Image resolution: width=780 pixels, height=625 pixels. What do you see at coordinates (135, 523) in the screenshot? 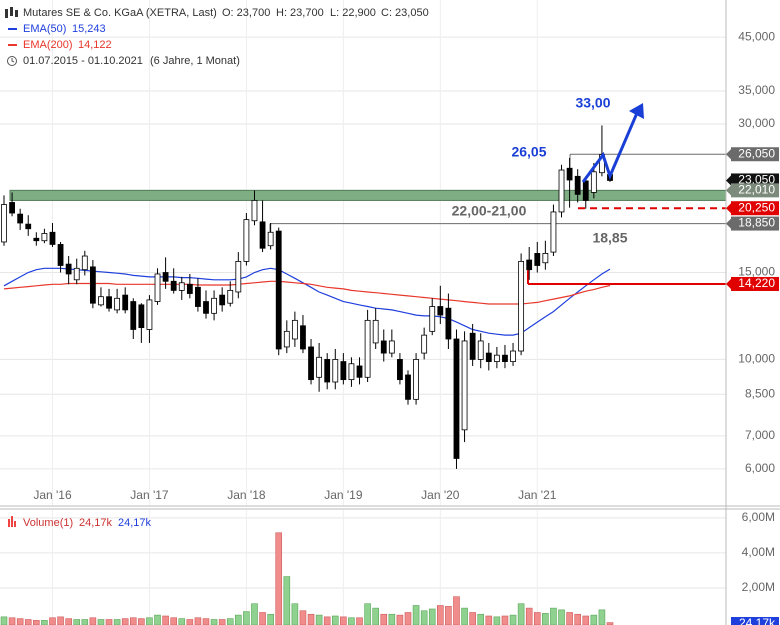
I see `volume-value: 24,17k` at bounding box center [135, 523].